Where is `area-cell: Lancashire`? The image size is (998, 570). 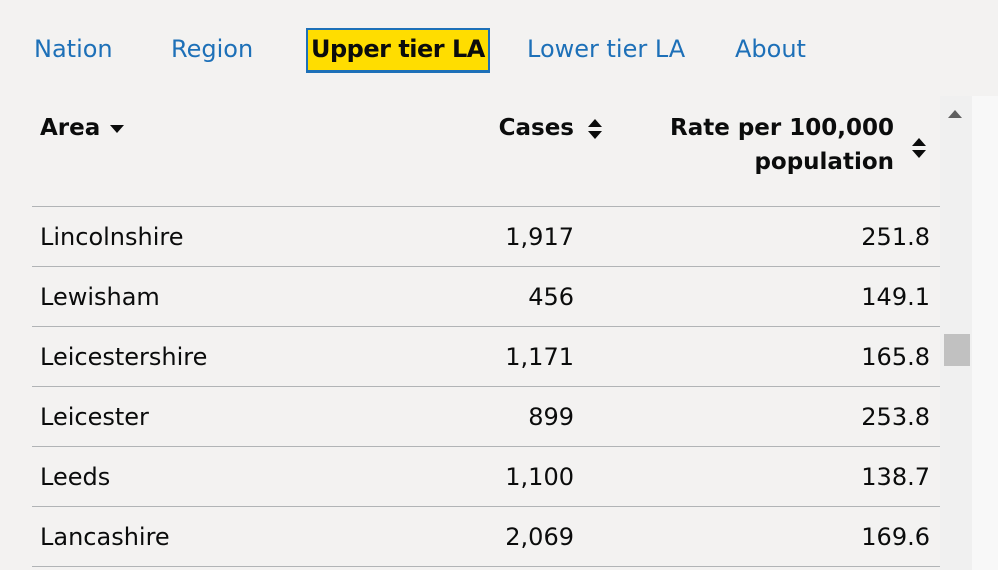
area-cell: Lancashire is located at coordinates (105, 537).